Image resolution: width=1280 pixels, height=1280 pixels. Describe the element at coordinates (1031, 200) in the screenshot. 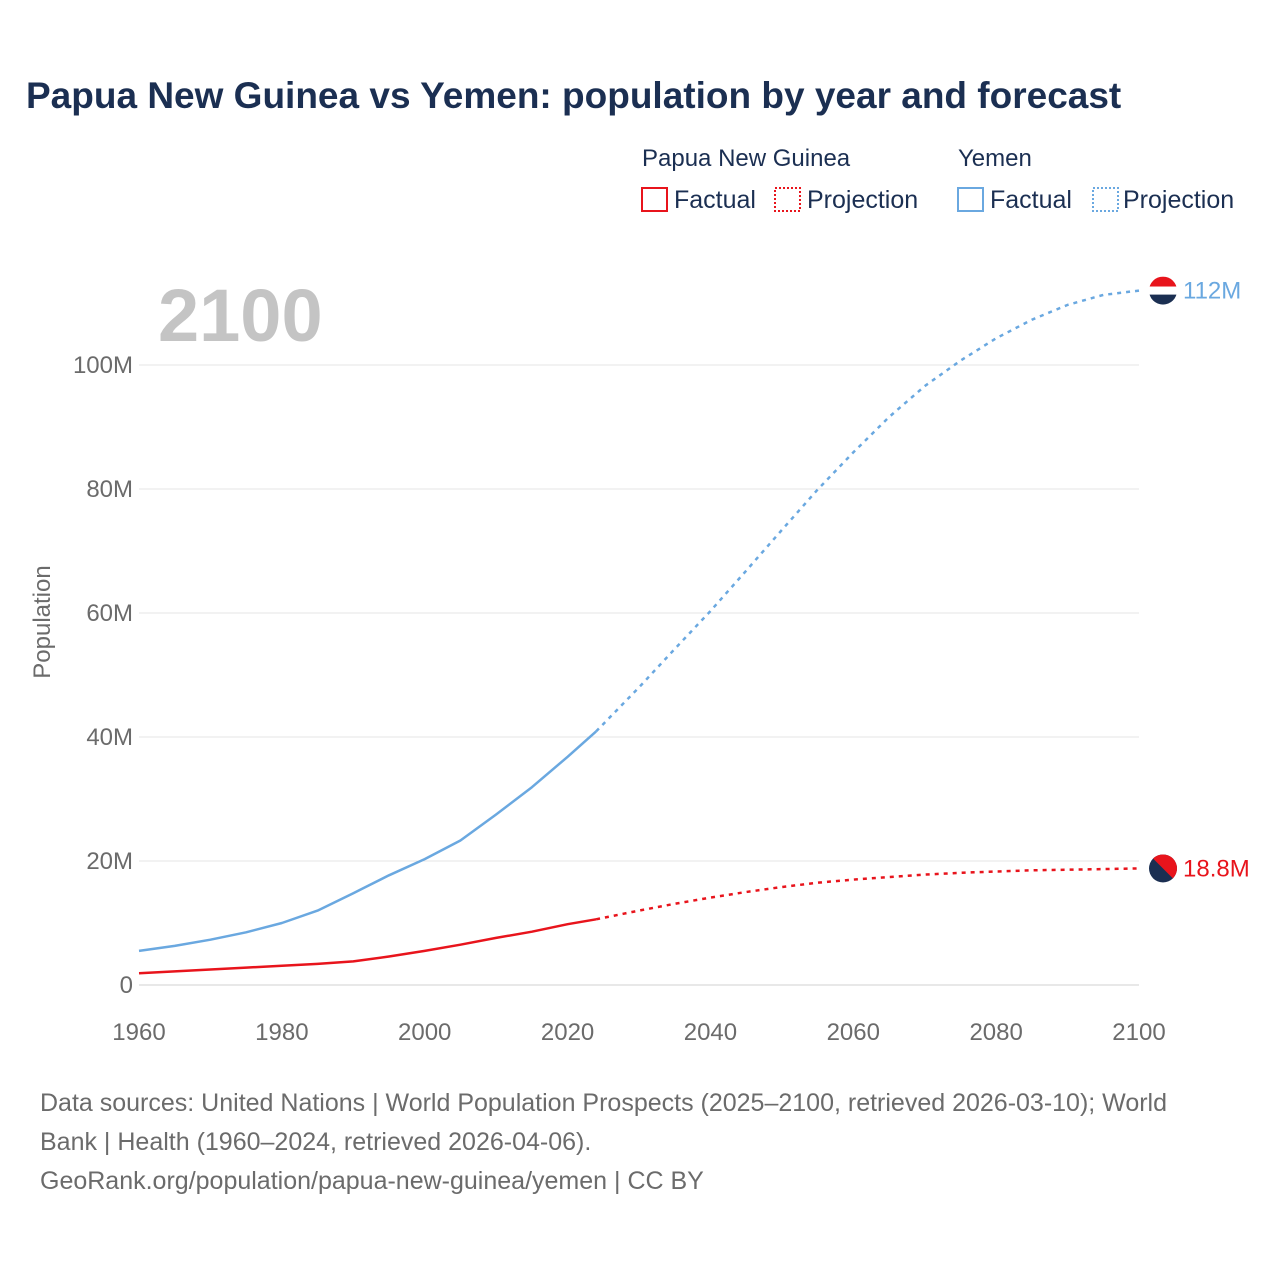

I see `legend-yemen-factual-label: Factual` at that location.